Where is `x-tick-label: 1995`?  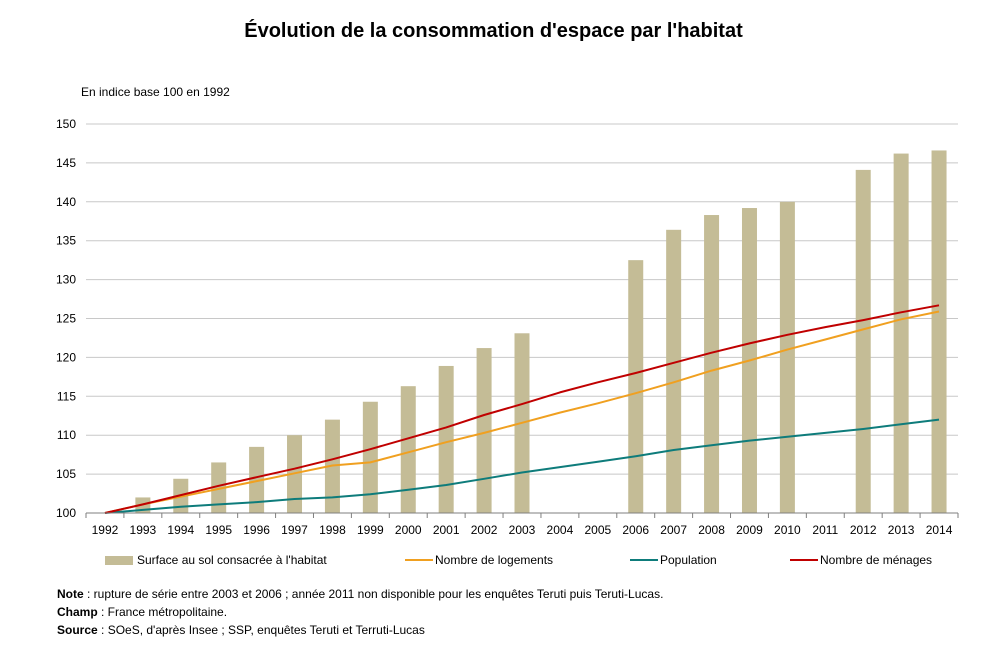 x-tick-label: 1995 is located at coordinates (218, 530).